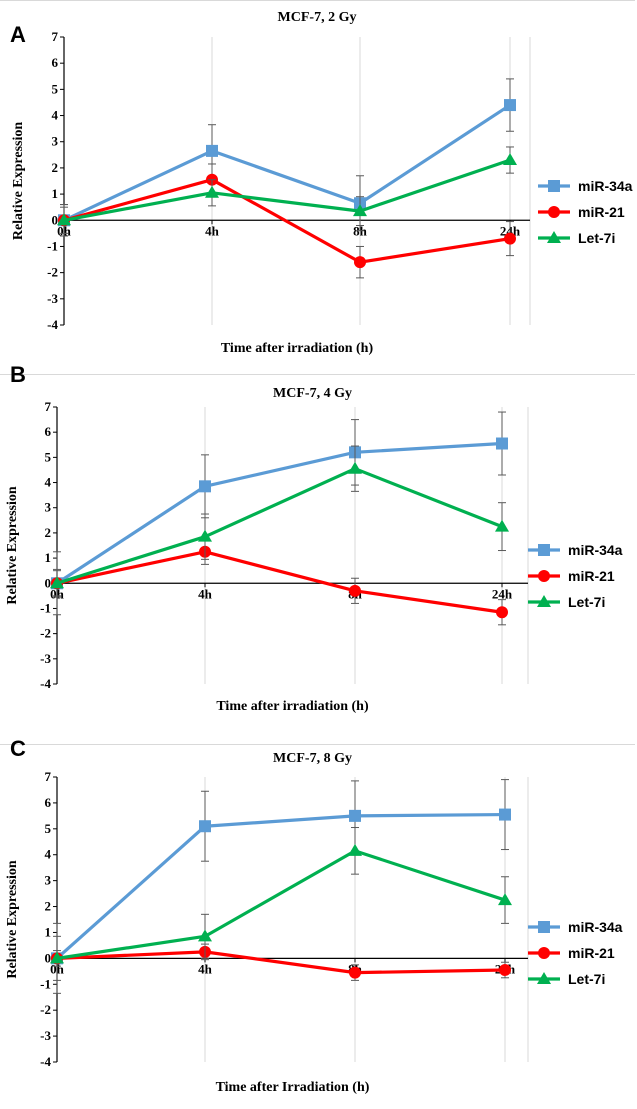  What do you see at coordinates (312, 758) in the screenshot?
I see `chart-c-title: MCF-7, 8 Gy` at bounding box center [312, 758].